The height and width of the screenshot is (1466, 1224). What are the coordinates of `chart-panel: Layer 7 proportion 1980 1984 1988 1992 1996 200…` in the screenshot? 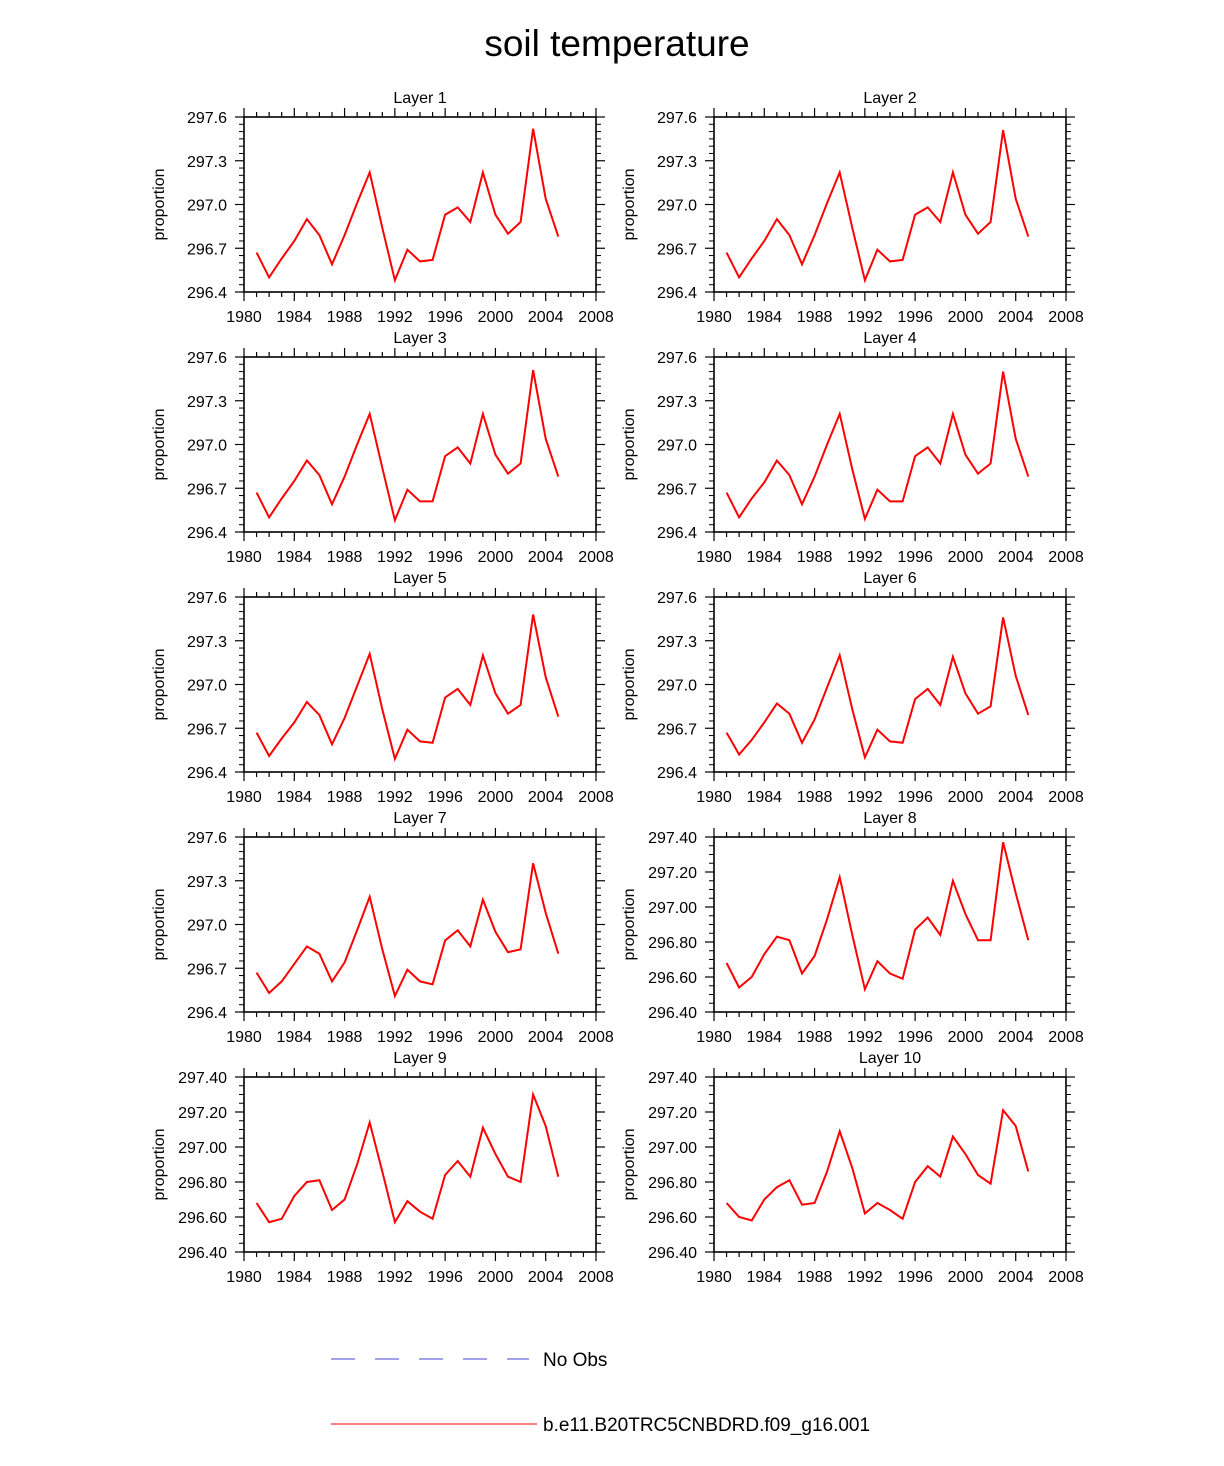 It's located at (382, 928).